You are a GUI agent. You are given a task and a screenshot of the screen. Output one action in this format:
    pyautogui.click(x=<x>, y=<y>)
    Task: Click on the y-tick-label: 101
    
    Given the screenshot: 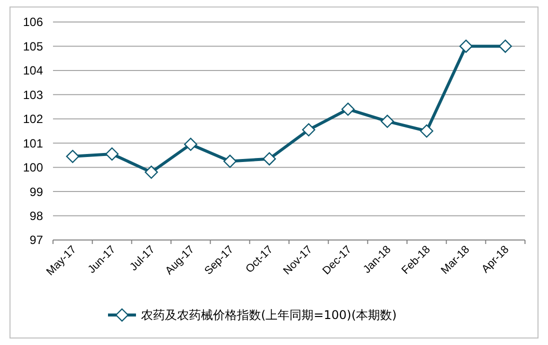 What is the action you would take?
    pyautogui.click(x=33, y=143)
    